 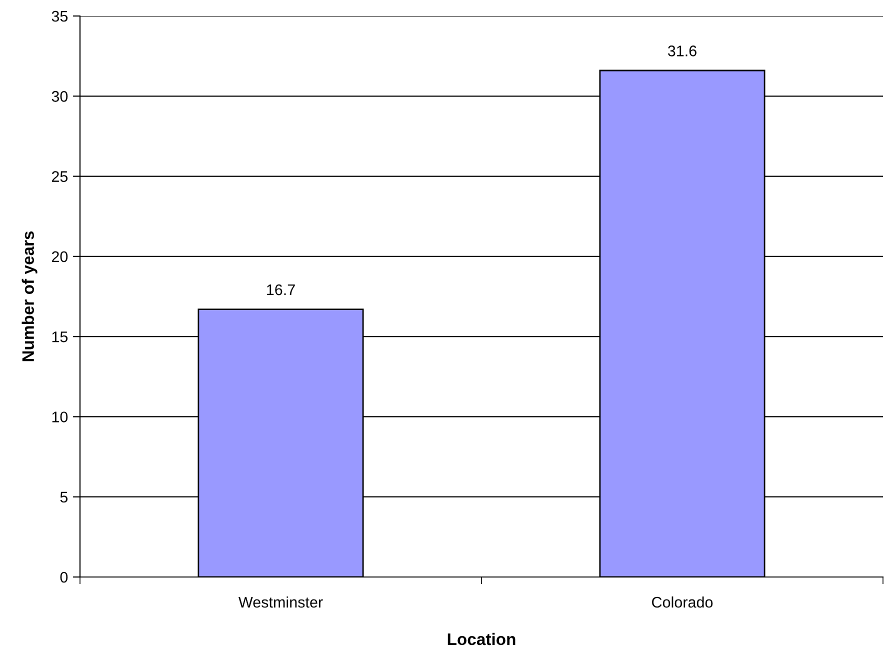 What do you see at coordinates (682, 602) in the screenshot?
I see `x-tick-label: Colorado` at bounding box center [682, 602].